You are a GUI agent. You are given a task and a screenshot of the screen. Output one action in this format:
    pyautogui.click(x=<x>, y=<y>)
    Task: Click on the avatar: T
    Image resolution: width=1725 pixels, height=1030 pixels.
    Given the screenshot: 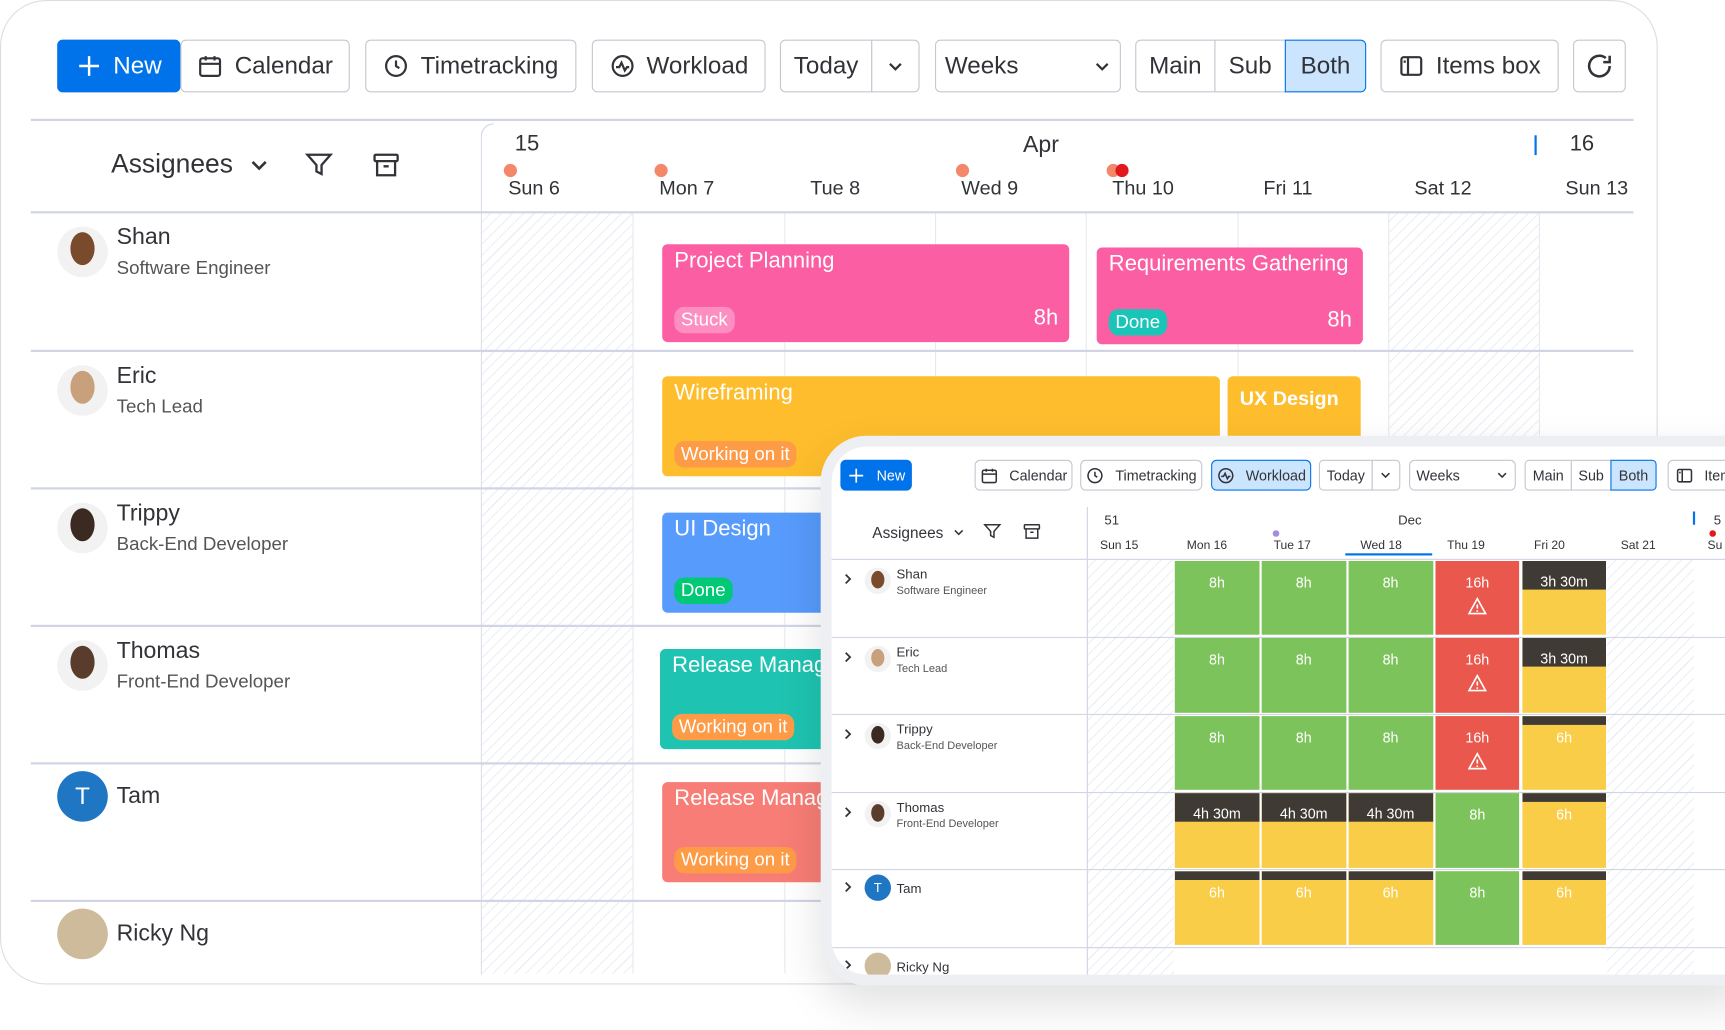 What is the action you would take?
    pyautogui.click(x=82, y=796)
    